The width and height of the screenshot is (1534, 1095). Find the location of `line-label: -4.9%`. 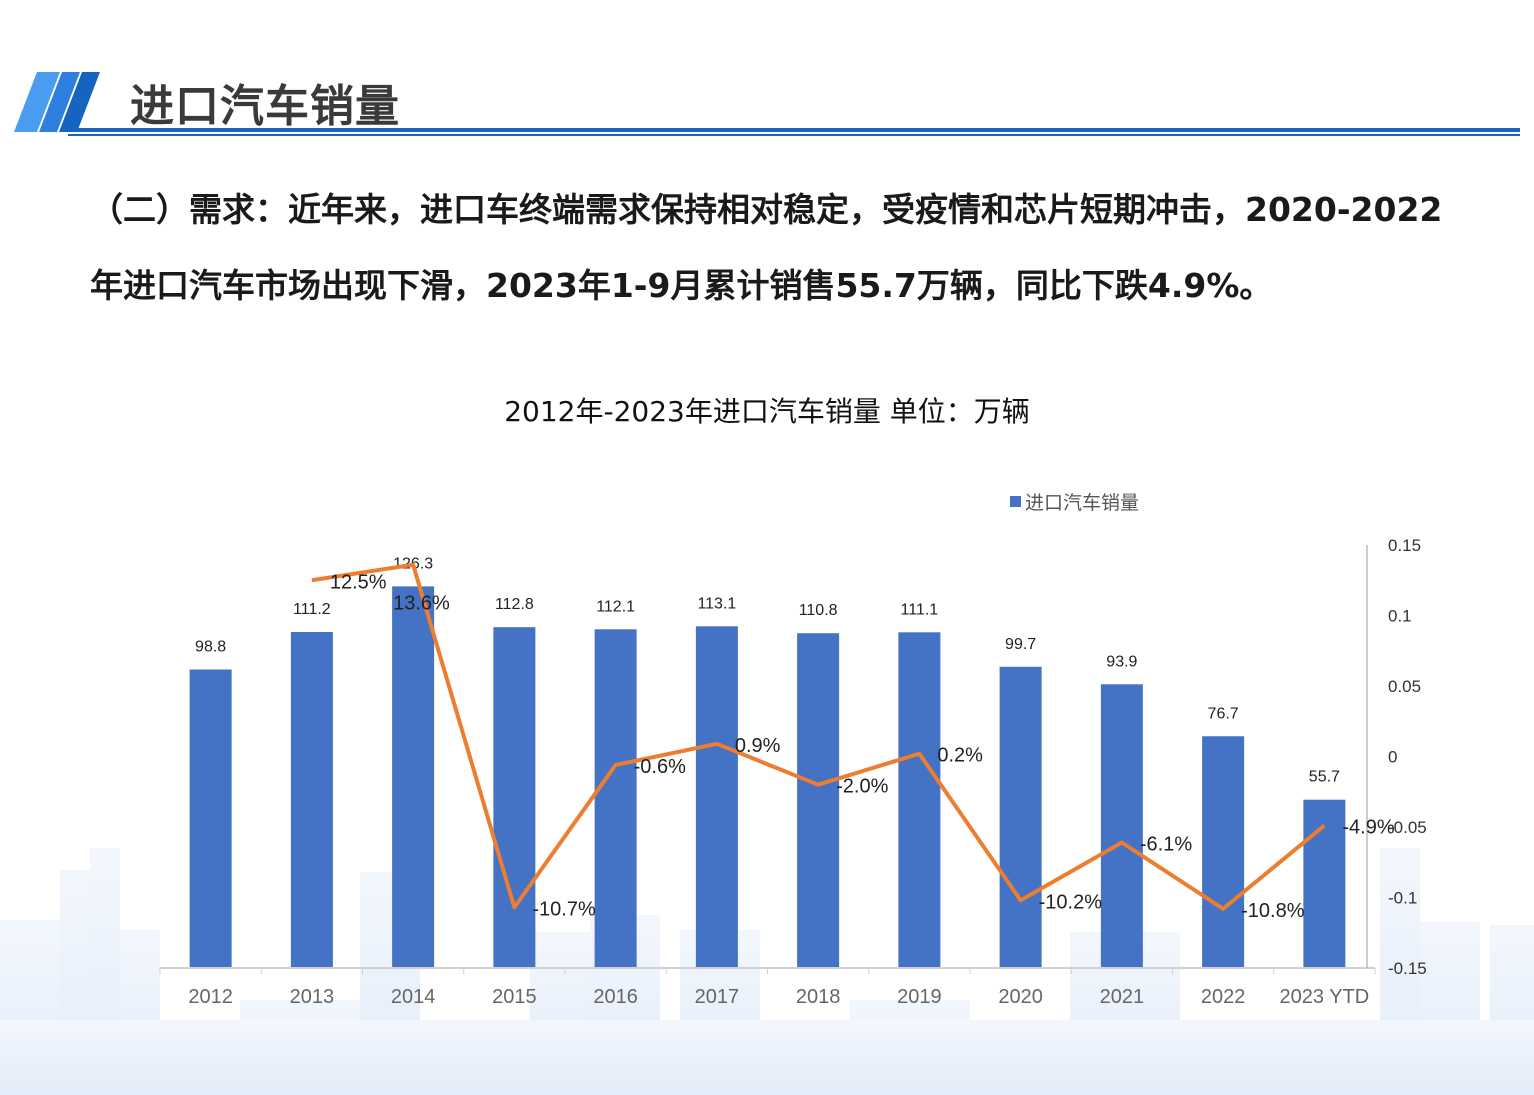

line-label: -4.9% is located at coordinates (1368, 828).